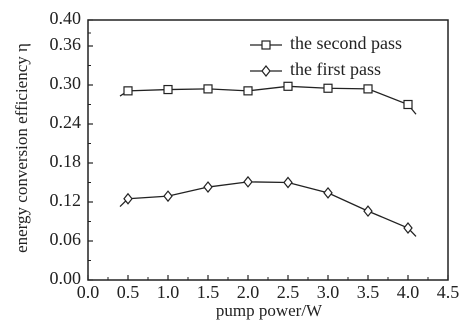 The width and height of the screenshot is (476, 324). Describe the element at coordinates (288, 292) in the screenshot. I see `x-tick-label: 2.5` at that location.